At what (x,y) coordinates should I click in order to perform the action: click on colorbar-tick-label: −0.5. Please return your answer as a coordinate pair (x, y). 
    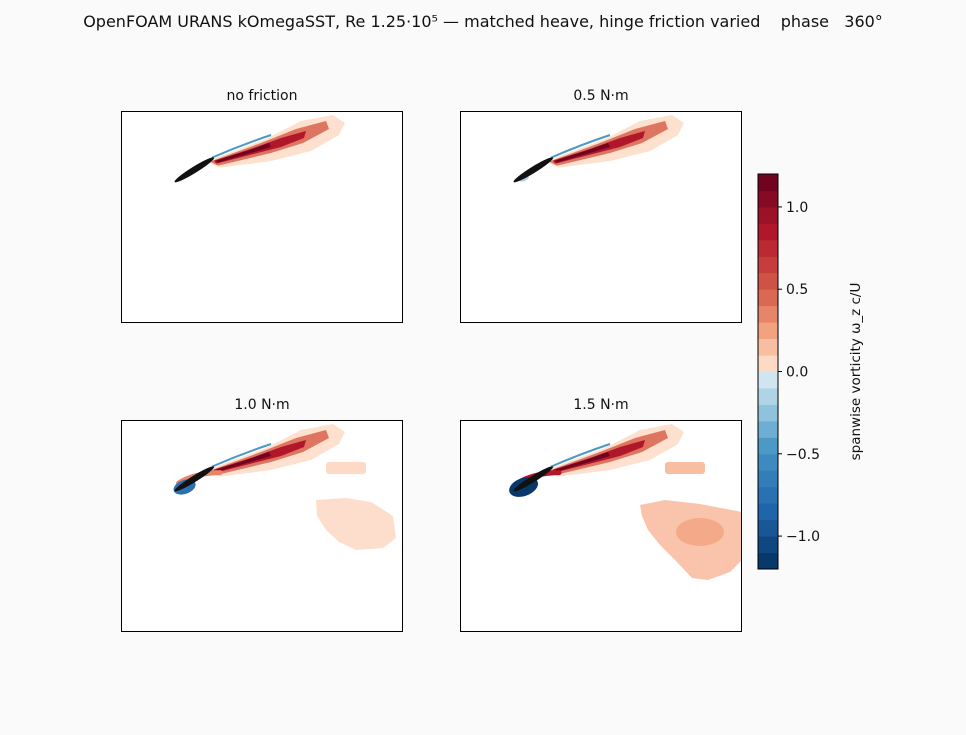
    Looking at the image, I should click on (803, 455).